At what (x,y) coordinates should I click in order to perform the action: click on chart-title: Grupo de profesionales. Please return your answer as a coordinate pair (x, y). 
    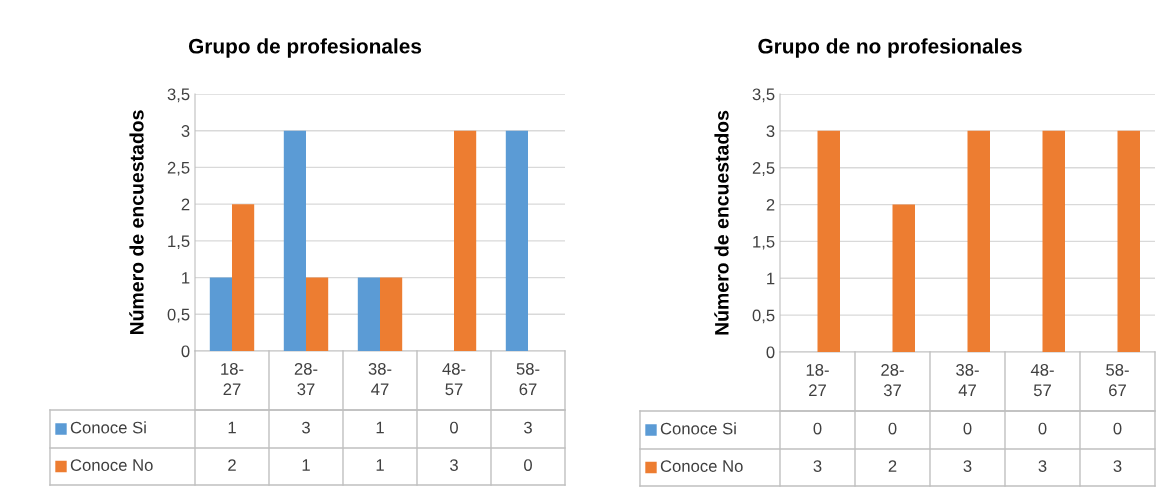
    Looking at the image, I should click on (305, 48).